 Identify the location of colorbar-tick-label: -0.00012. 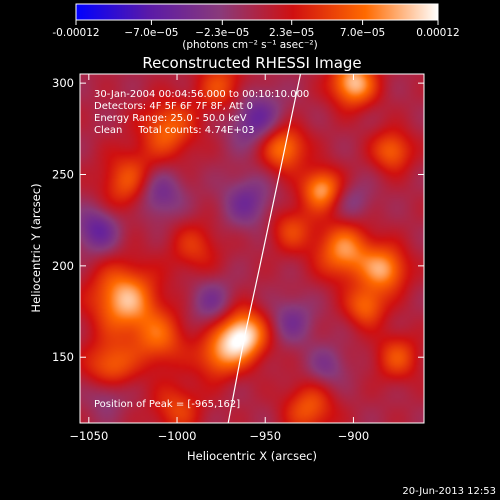
(75, 33).